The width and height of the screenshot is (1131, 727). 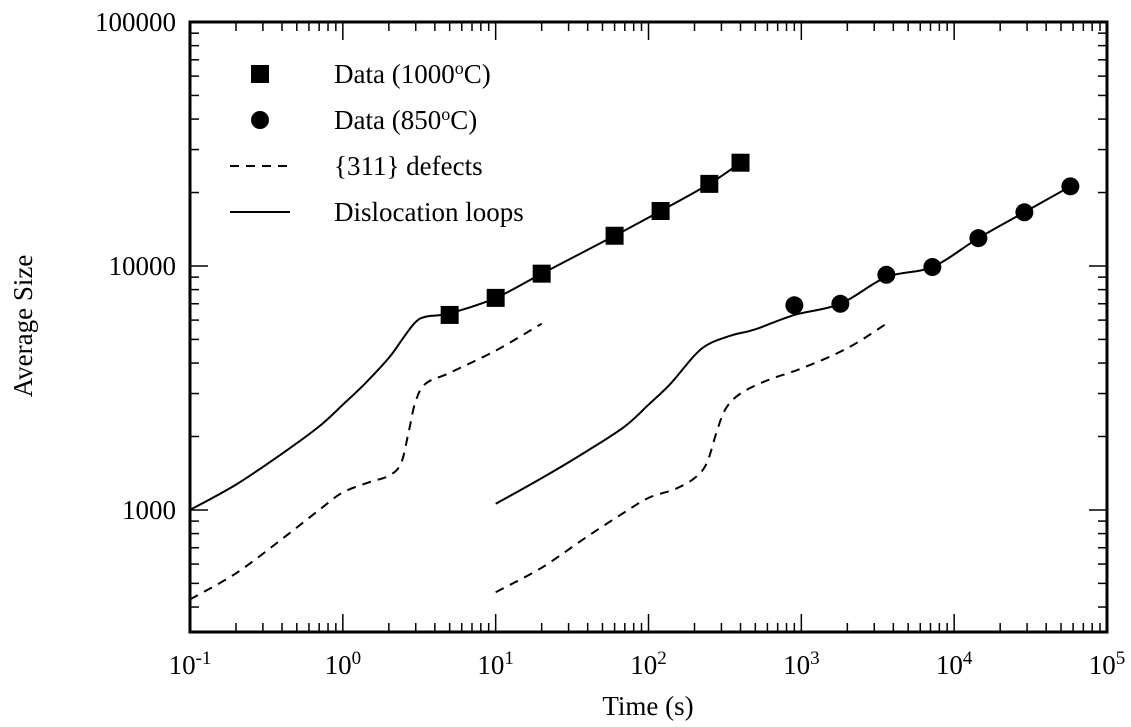 What do you see at coordinates (408, 166) in the screenshot?
I see `legend-label: {311} defects` at bounding box center [408, 166].